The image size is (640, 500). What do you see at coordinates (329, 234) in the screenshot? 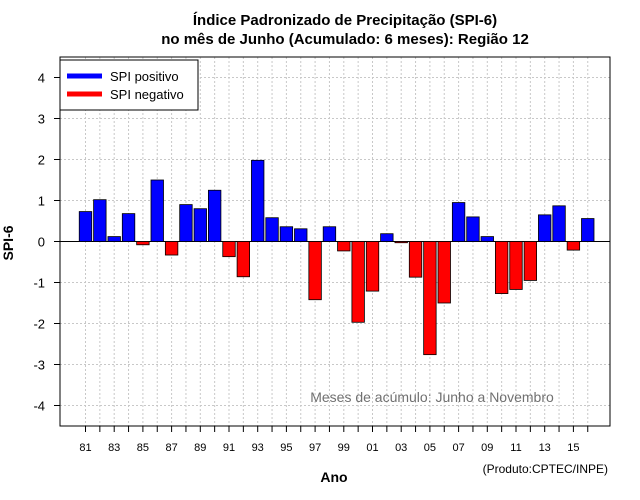
I see `bar-1998` at bounding box center [329, 234].